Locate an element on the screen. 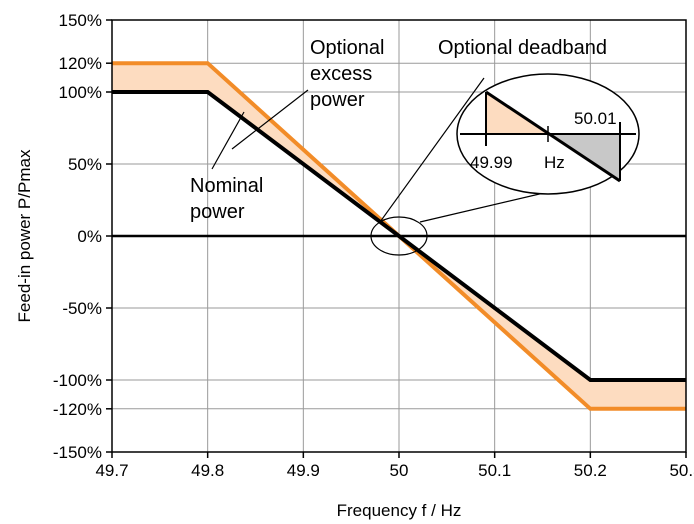 The width and height of the screenshot is (694, 524). zoom-connector-upper is located at coordinates (432, 150).